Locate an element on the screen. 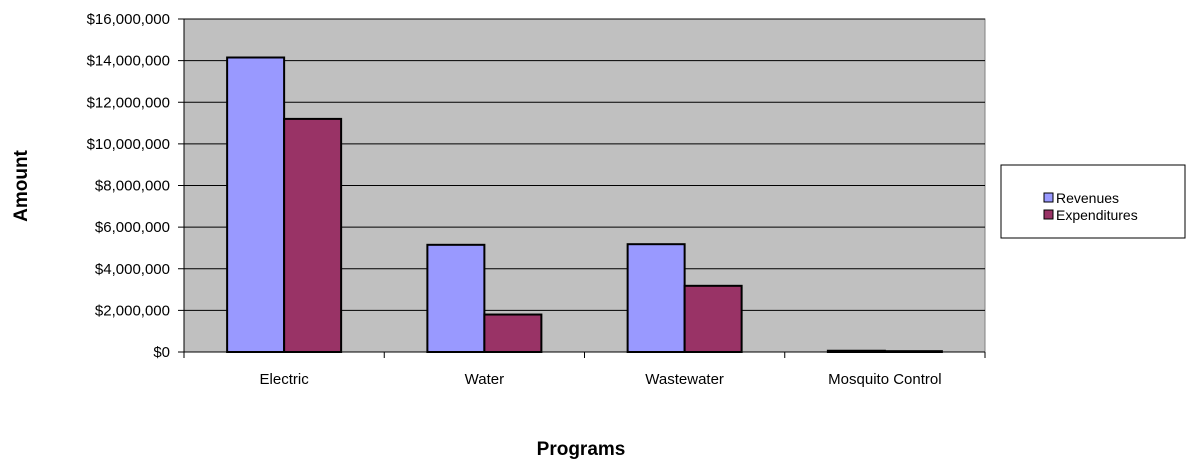 The height and width of the screenshot is (461, 1186). legend-label-expenditures: Expenditures is located at coordinates (1097, 215).